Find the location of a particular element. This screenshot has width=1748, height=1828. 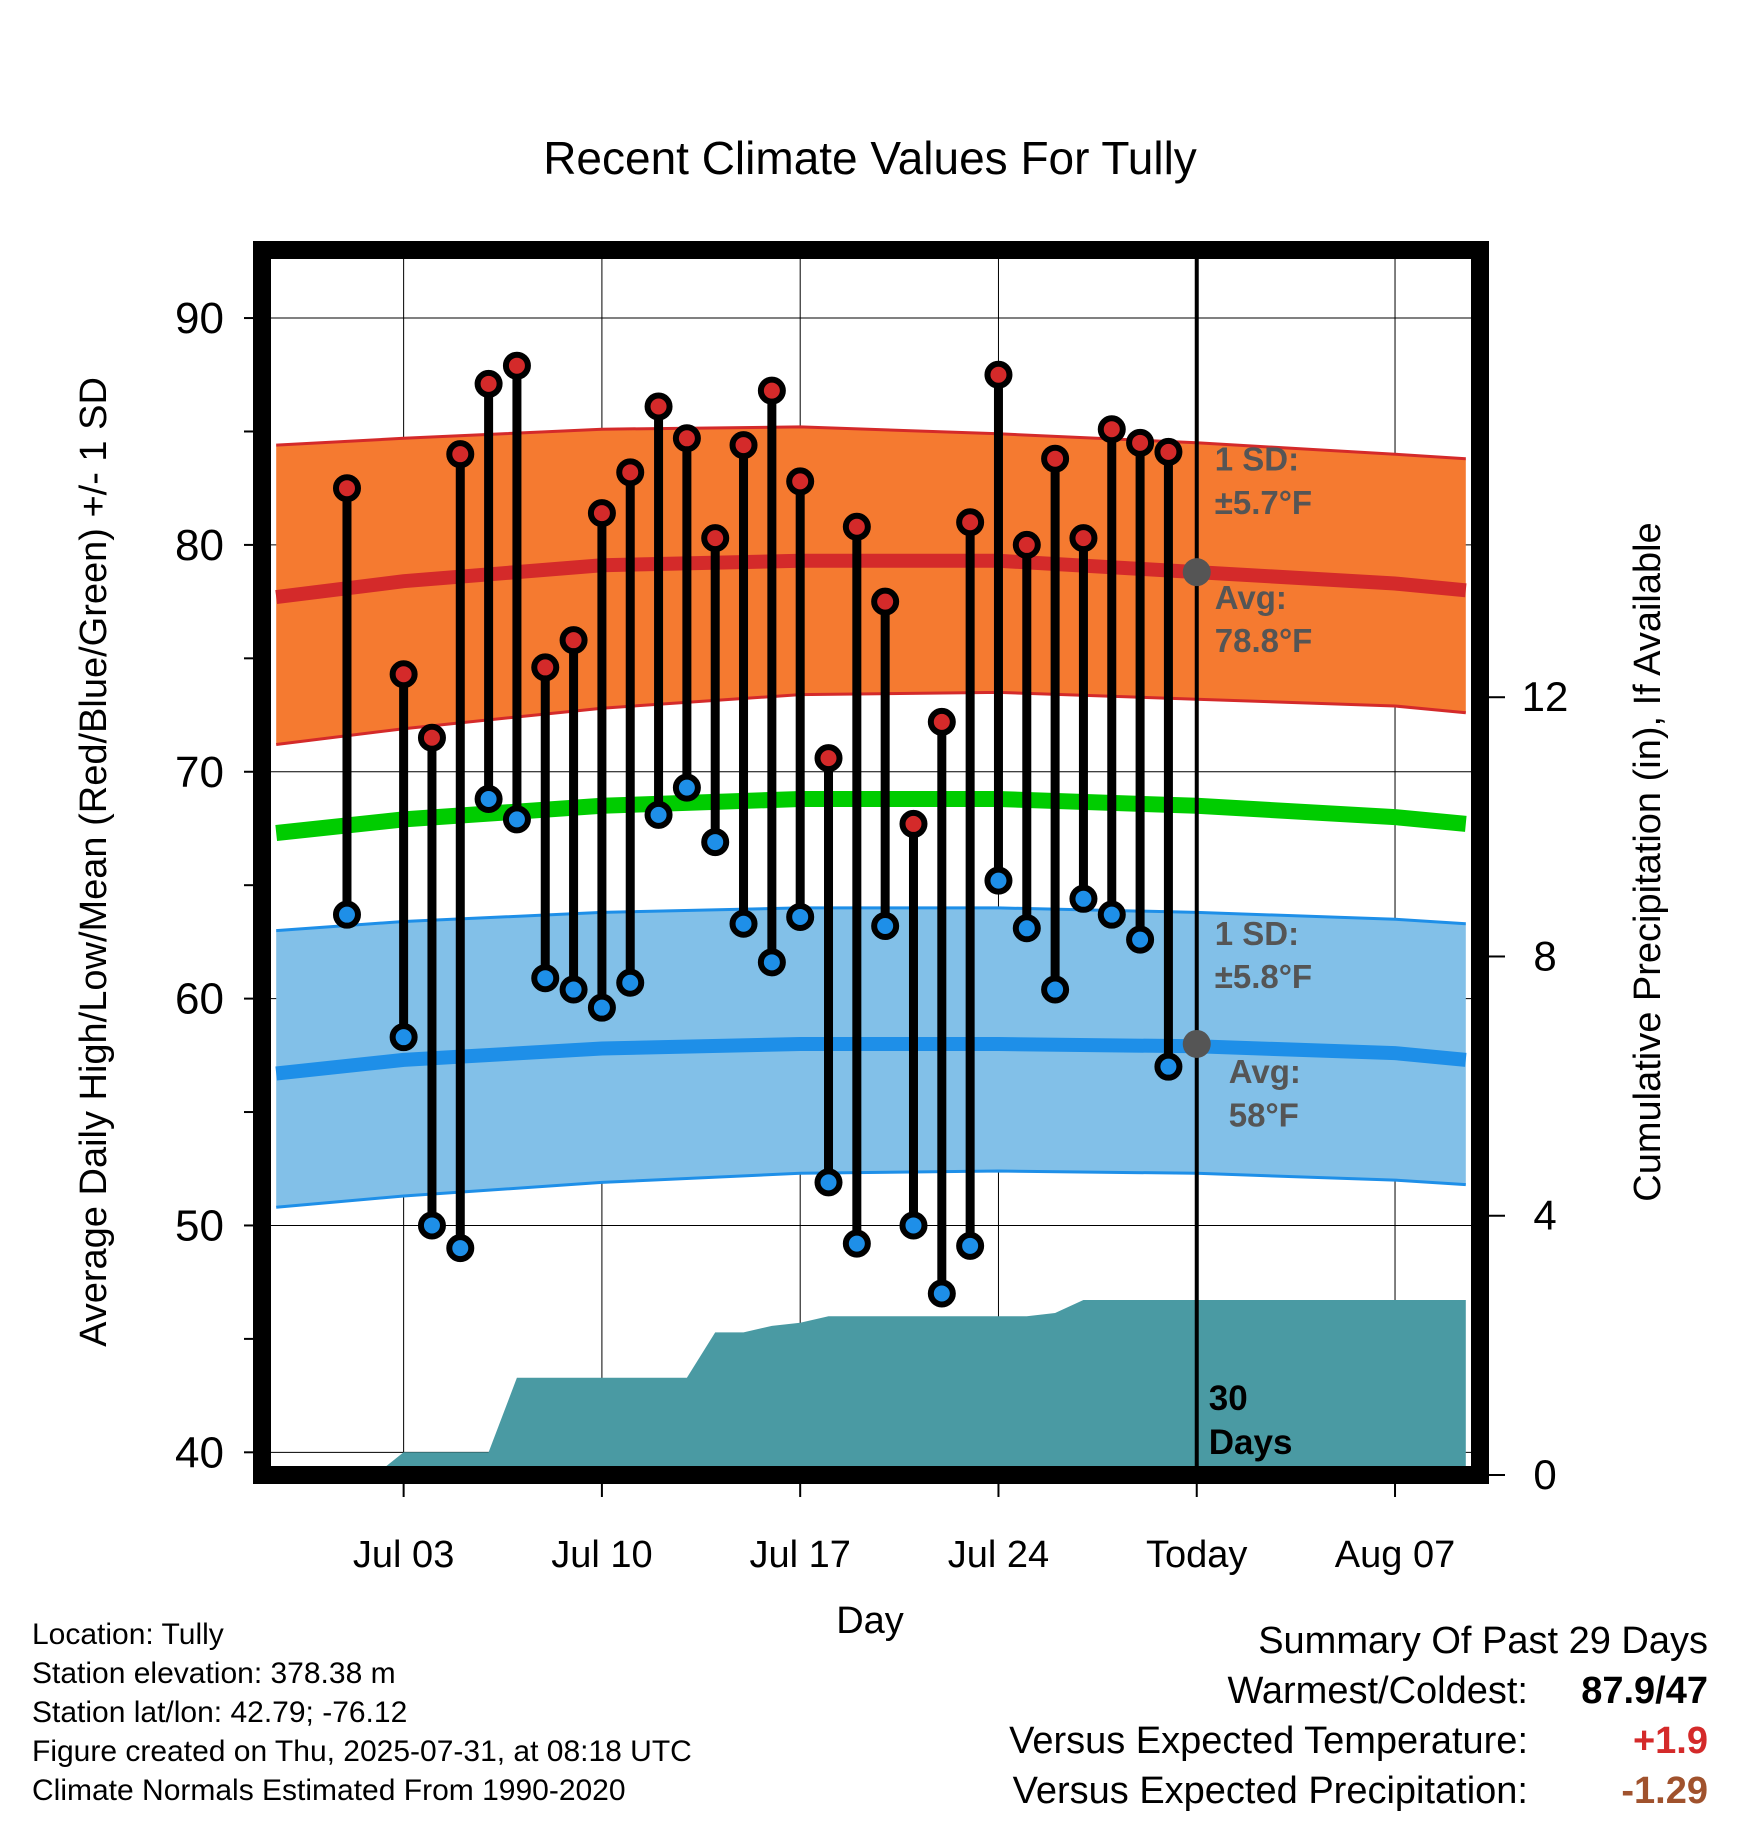

high-sd-upper-line is located at coordinates (871, 443).